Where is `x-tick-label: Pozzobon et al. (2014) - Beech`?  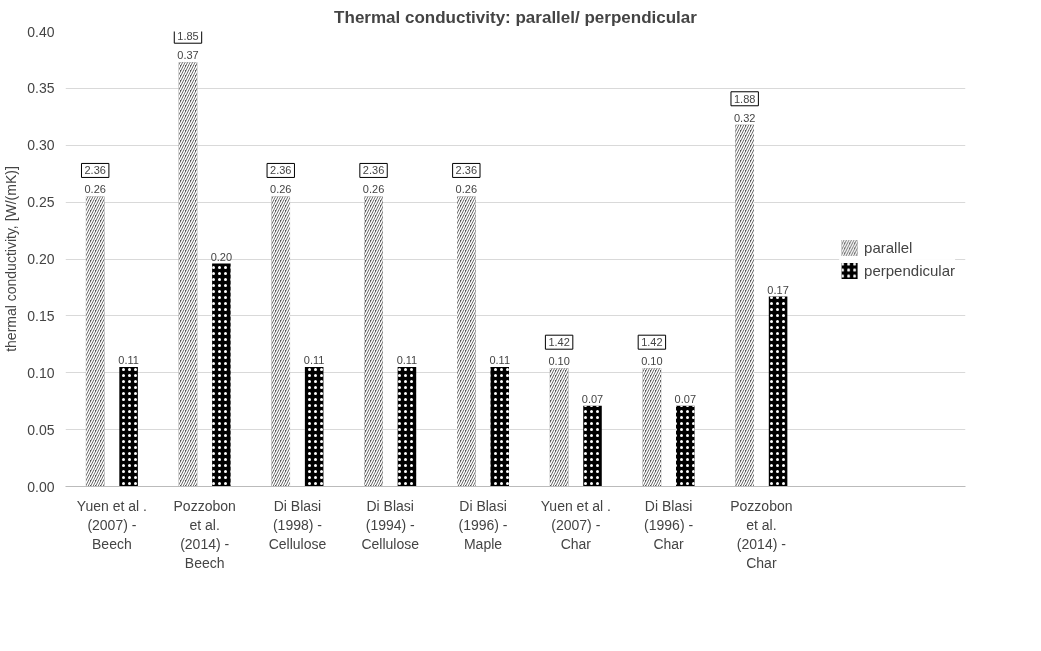 x-tick-label: Pozzobon et al. (2014) - Beech is located at coordinates (204, 534).